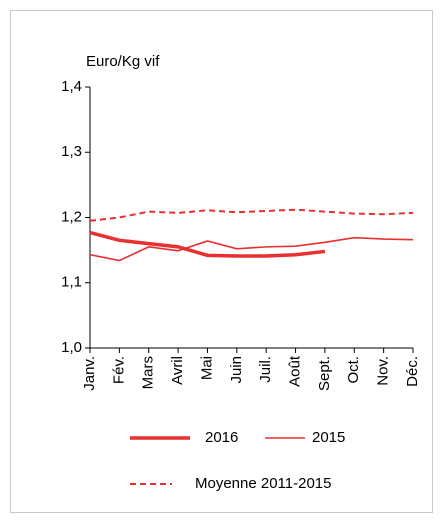 This screenshot has width=443, height=523. Describe the element at coordinates (295, 371) in the screenshot. I see `x-tick-label: Août` at that location.